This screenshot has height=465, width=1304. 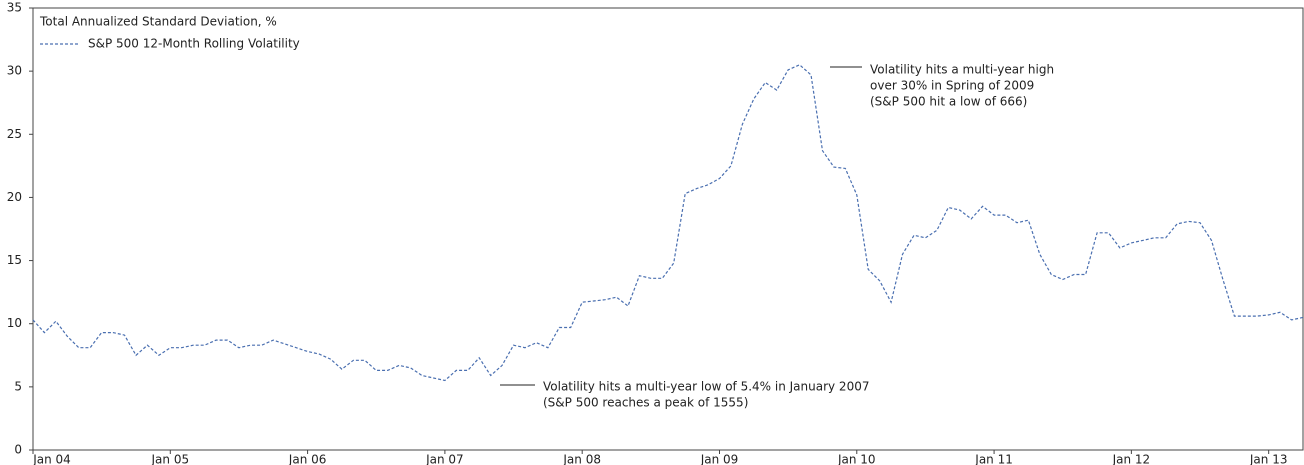 What do you see at coordinates (14, 197) in the screenshot?
I see `y-tick-label: 20` at bounding box center [14, 197].